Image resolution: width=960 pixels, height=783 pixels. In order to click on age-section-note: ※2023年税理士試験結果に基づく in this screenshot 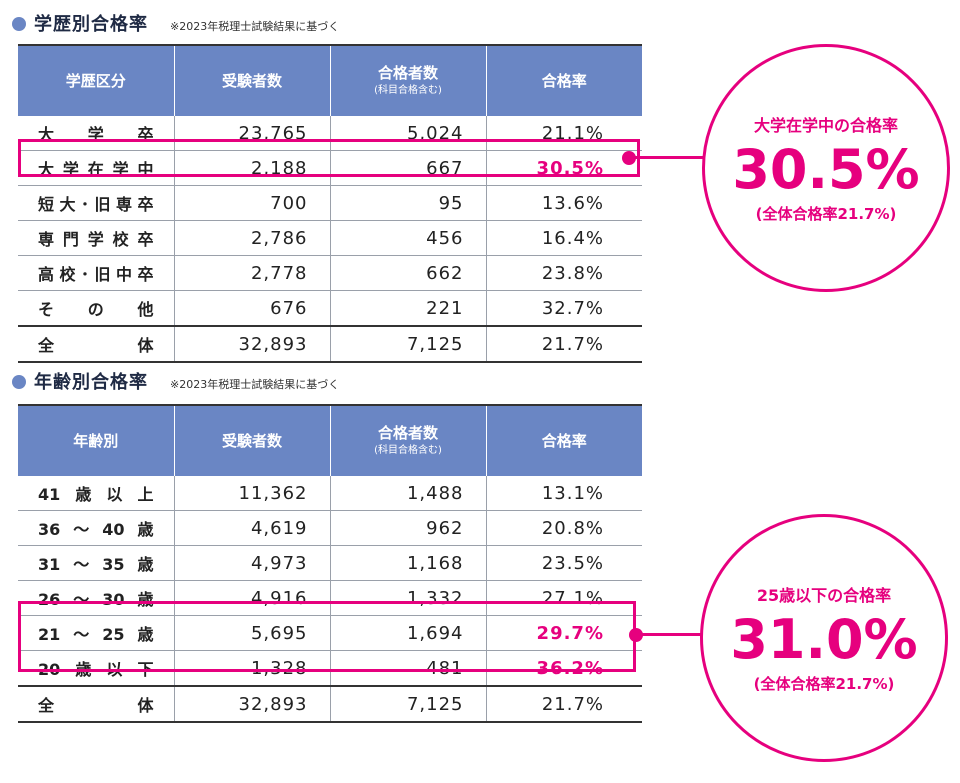, I will do `click(255, 384)`.